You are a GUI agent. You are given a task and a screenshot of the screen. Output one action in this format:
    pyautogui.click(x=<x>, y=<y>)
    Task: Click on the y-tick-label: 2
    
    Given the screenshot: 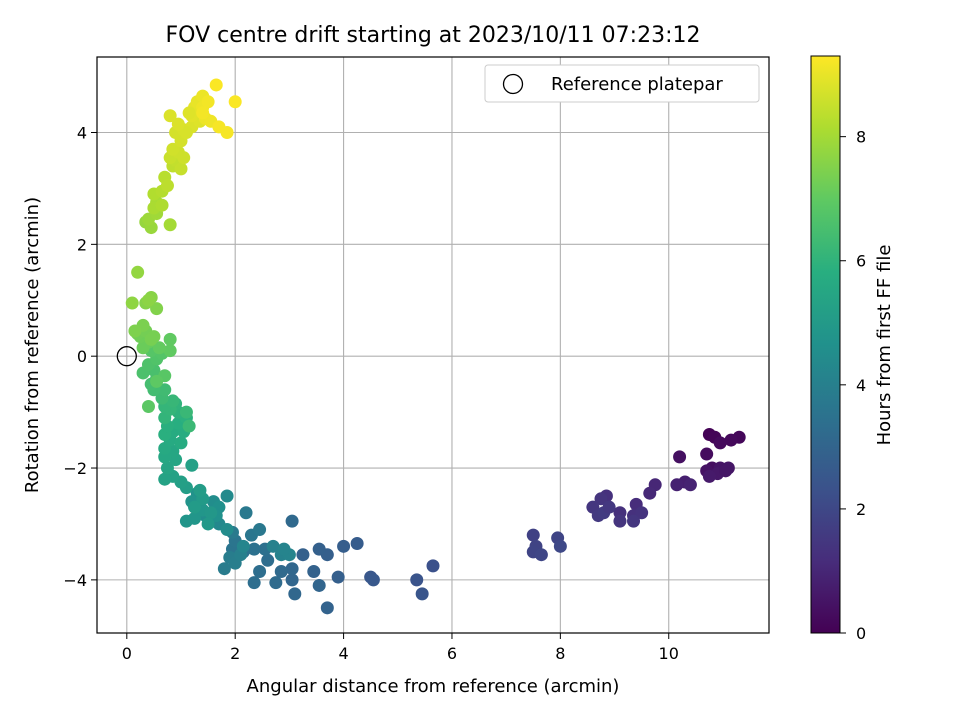 What is the action you would take?
    pyautogui.click(x=82, y=244)
    